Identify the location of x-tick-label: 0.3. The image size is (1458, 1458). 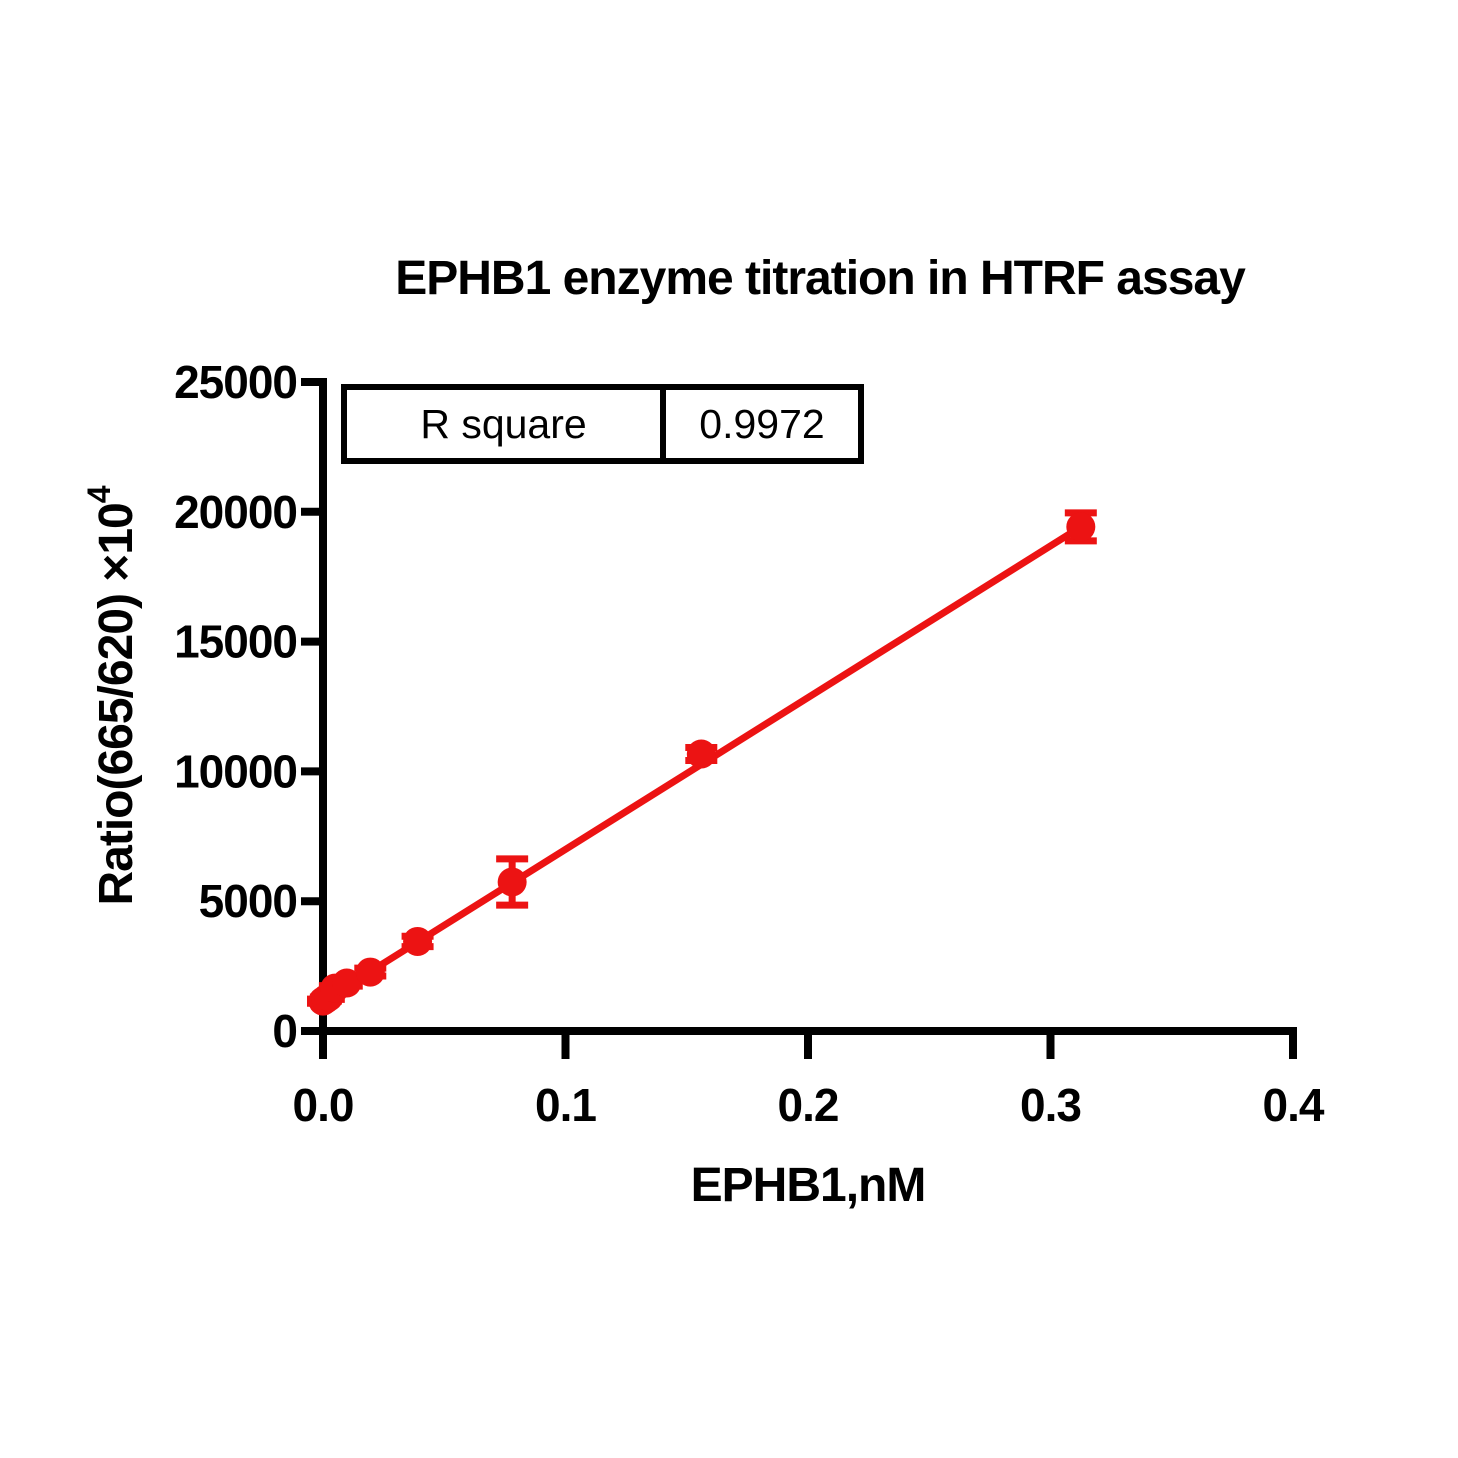
(1050, 1105).